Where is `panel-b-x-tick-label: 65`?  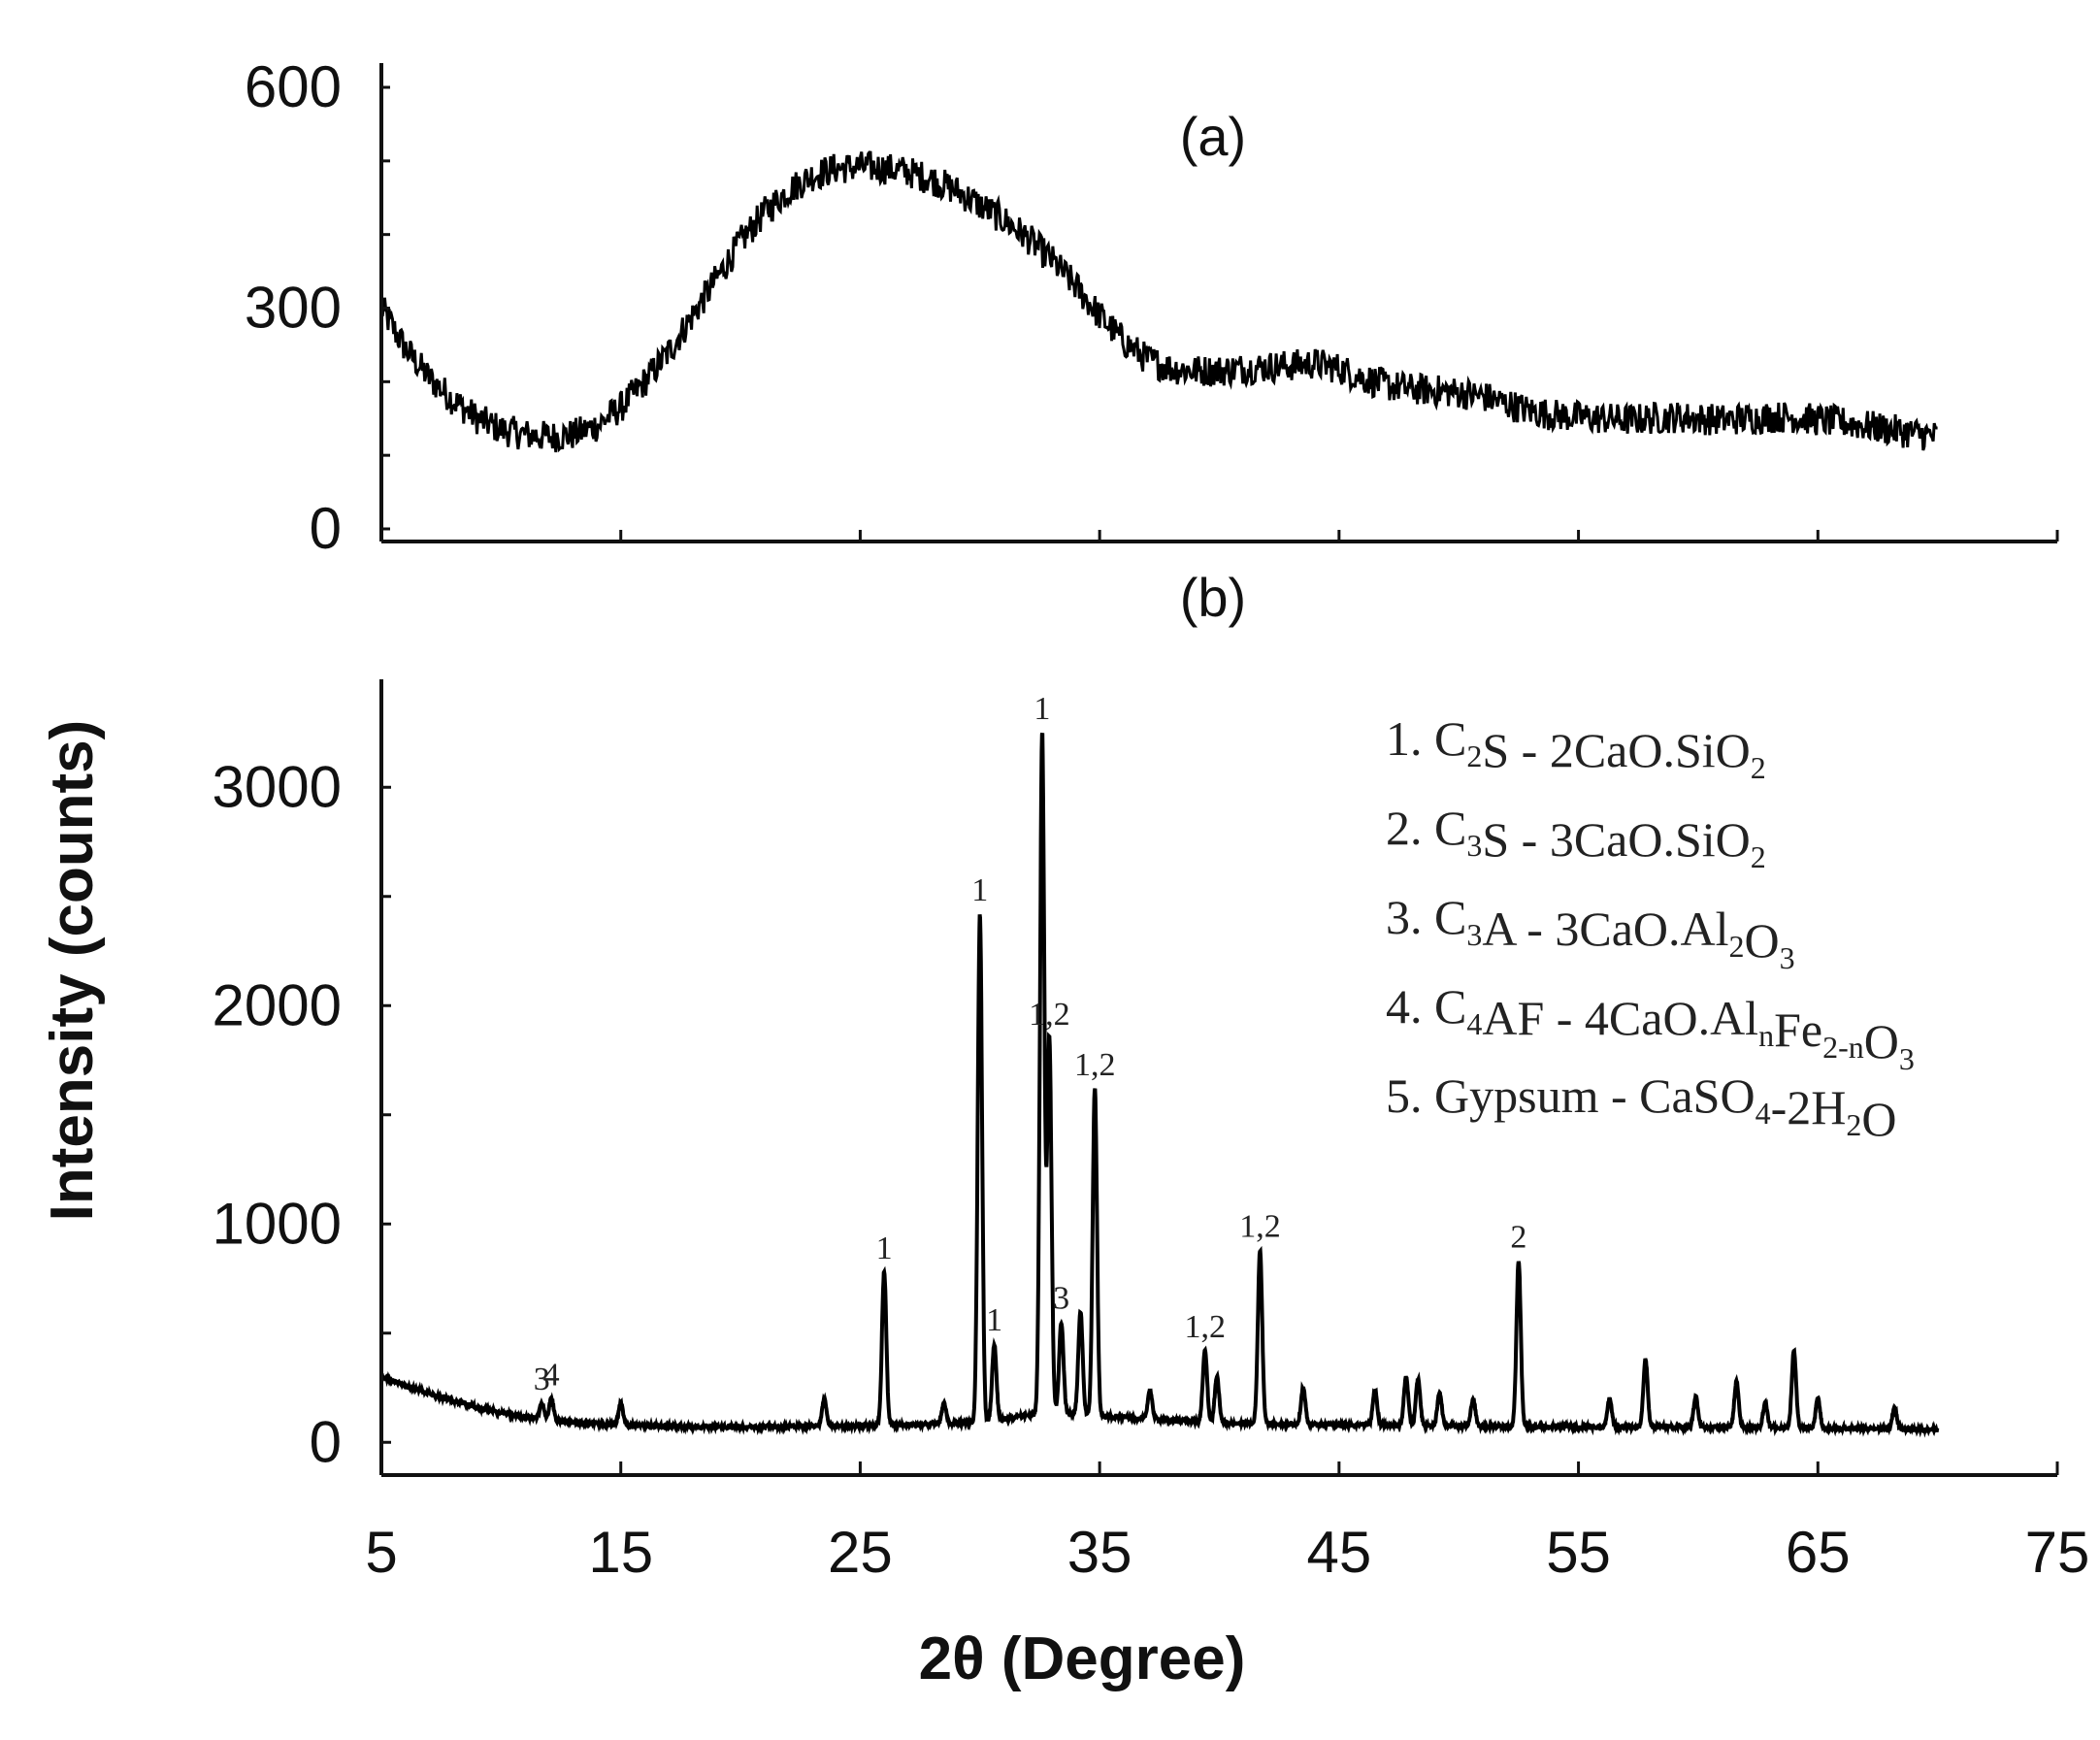
panel-b-x-tick-label: 65 is located at coordinates (1818, 1552).